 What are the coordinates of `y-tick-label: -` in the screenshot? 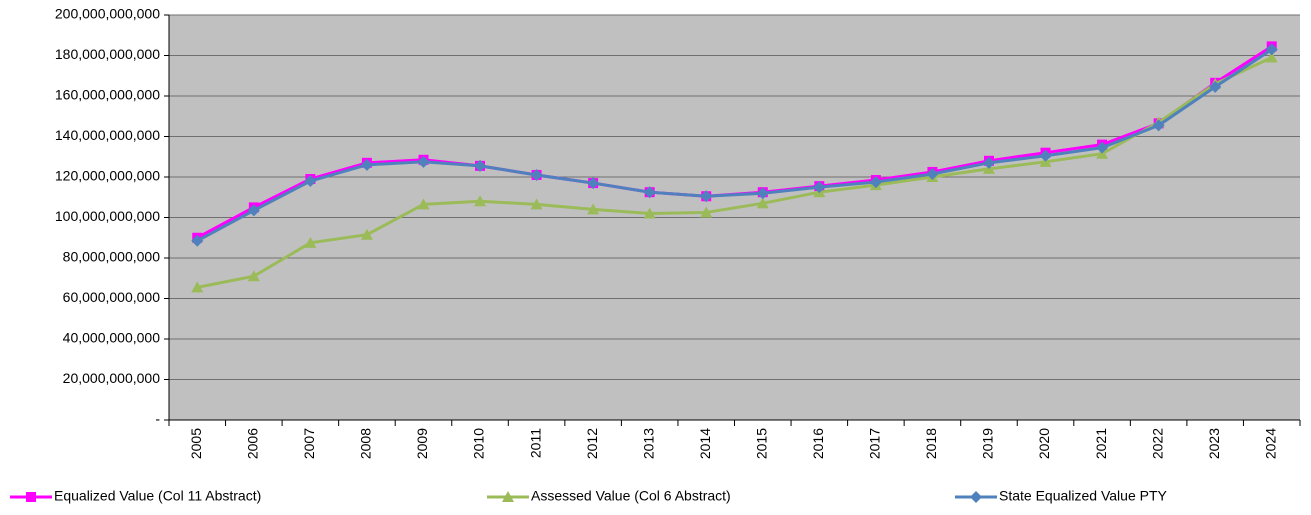 It's located at (157, 419).